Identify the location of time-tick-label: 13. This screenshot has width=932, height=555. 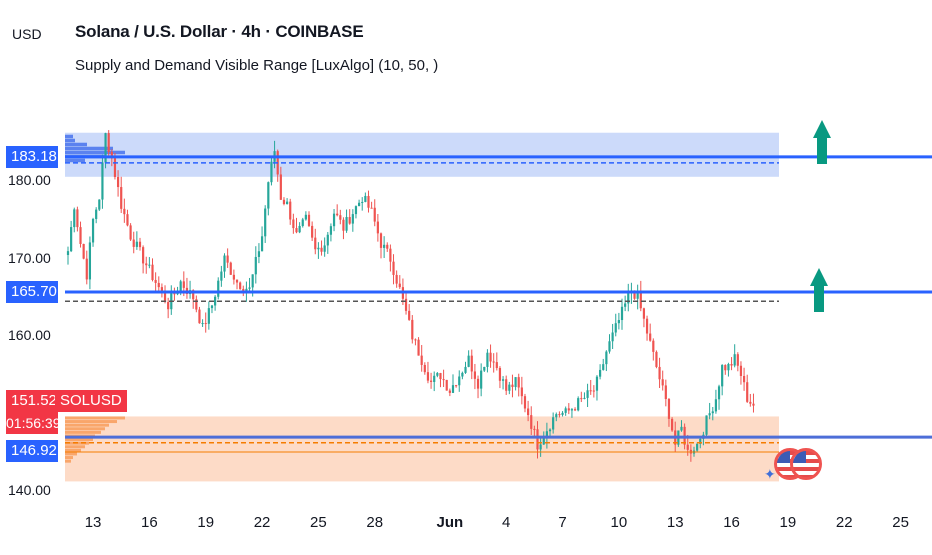
(675, 522).